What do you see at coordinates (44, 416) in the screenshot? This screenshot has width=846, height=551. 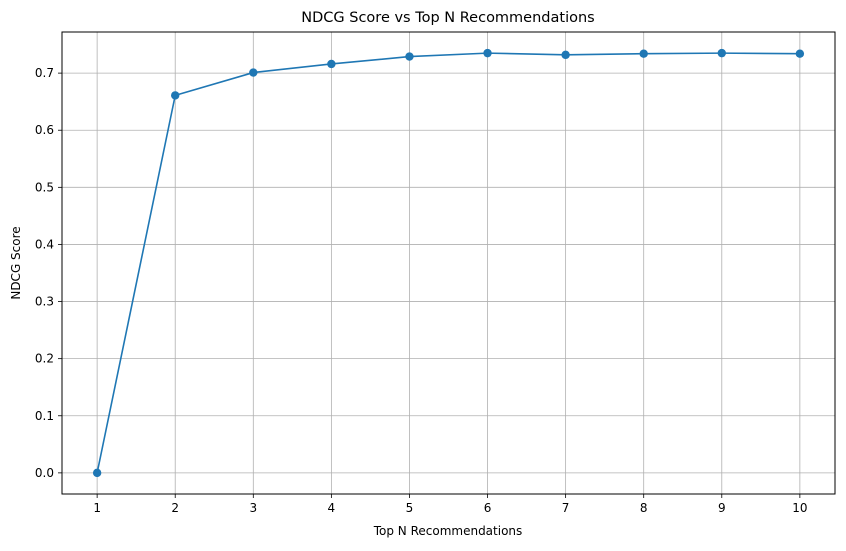 I see `y-tick-label: 0.1` at bounding box center [44, 416].